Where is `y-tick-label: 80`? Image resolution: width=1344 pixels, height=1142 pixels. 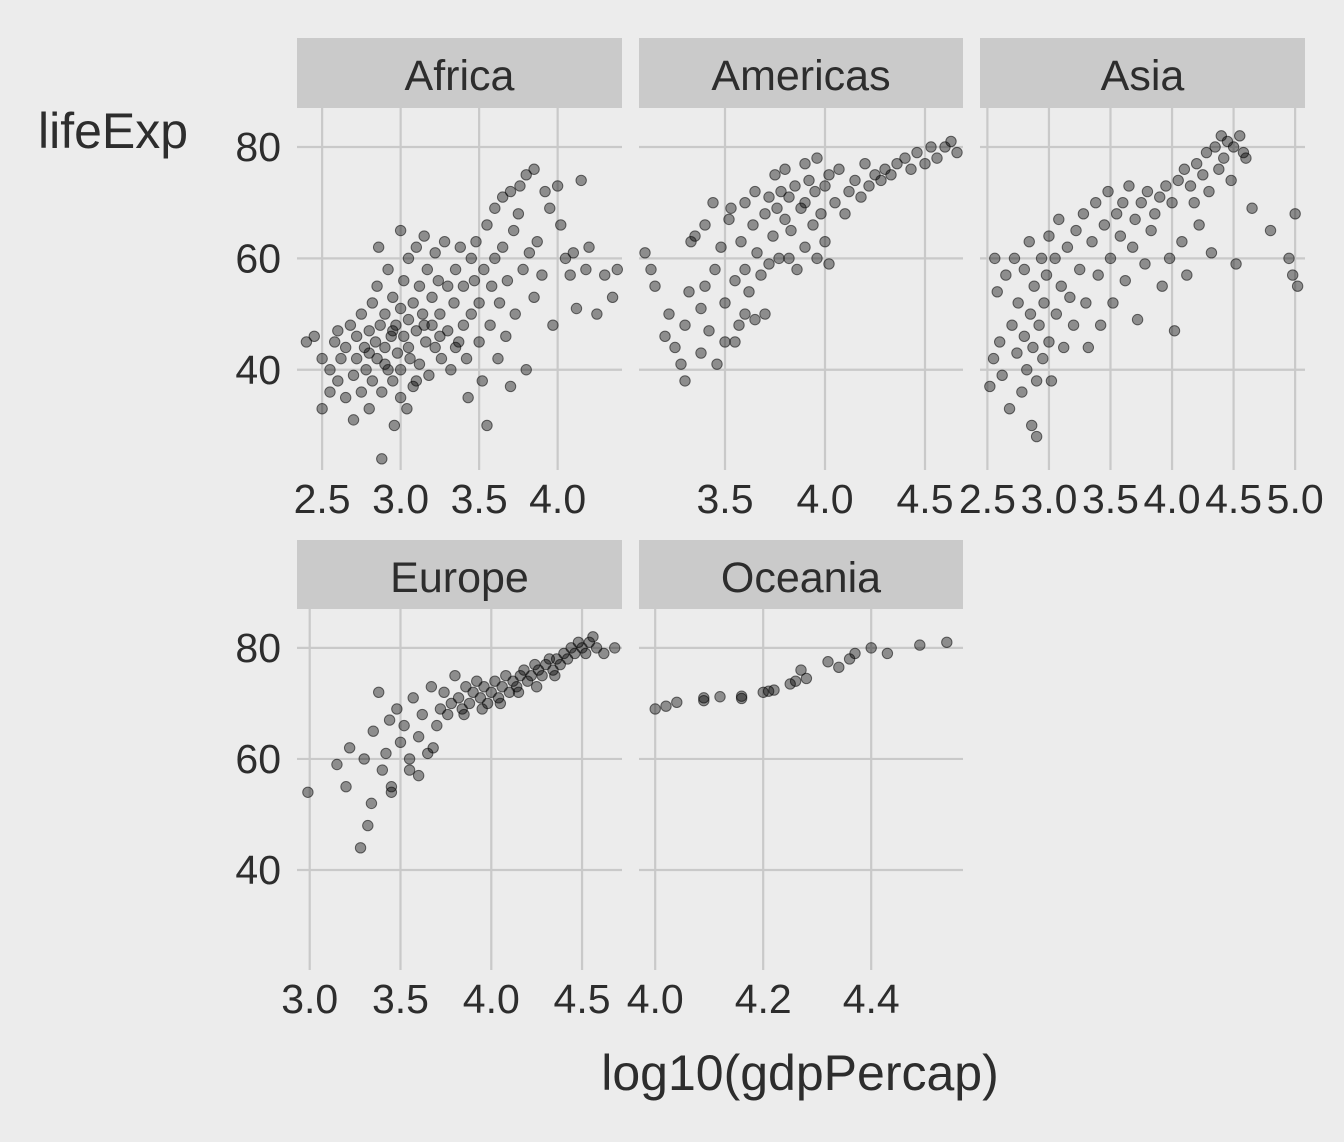 y-tick-label: 80 is located at coordinates (258, 648).